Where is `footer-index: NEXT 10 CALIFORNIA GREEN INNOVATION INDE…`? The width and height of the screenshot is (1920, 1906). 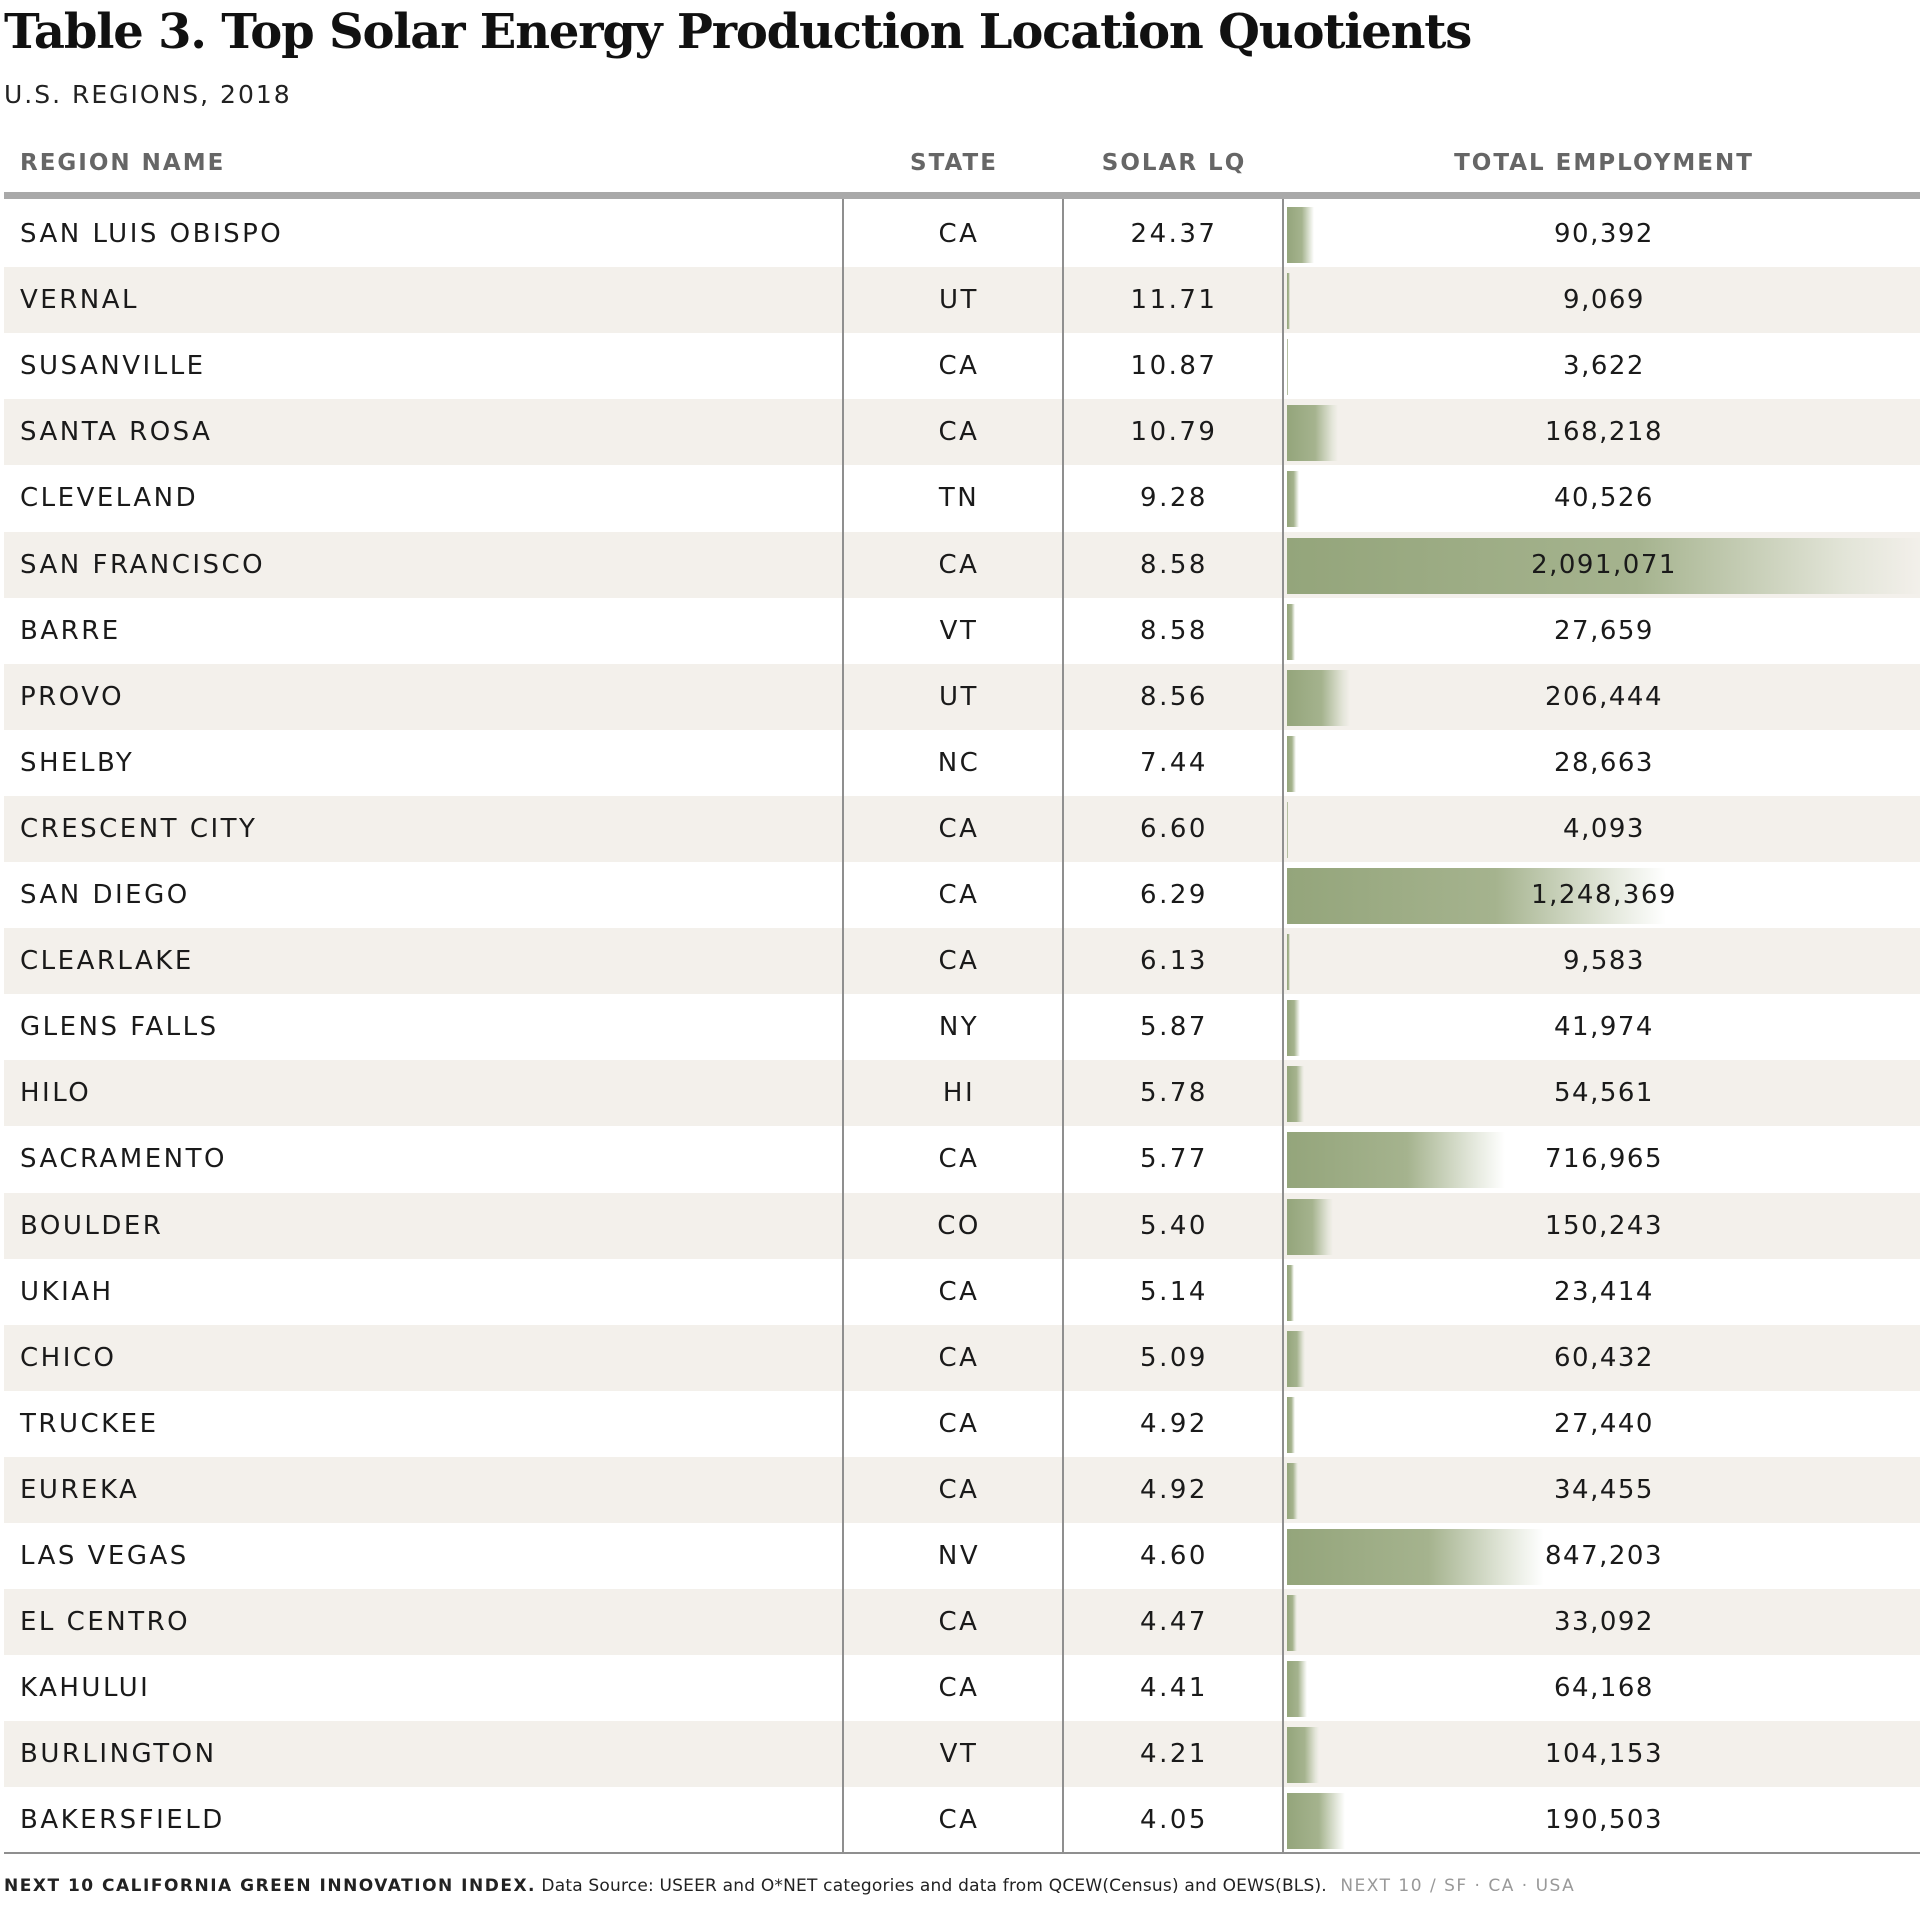
footer-index: NEXT 10 CALIFORNIA GREEN INNOVATION INDE… is located at coordinates (270, 1886).